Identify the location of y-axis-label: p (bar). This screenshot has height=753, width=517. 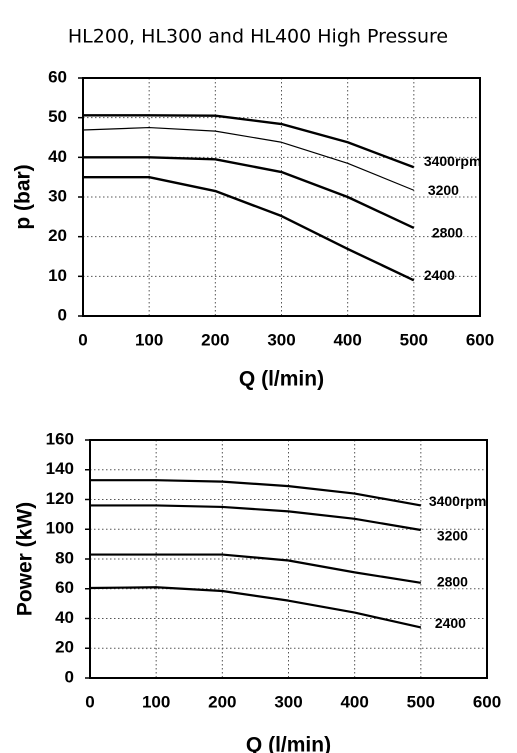
(23, 196).